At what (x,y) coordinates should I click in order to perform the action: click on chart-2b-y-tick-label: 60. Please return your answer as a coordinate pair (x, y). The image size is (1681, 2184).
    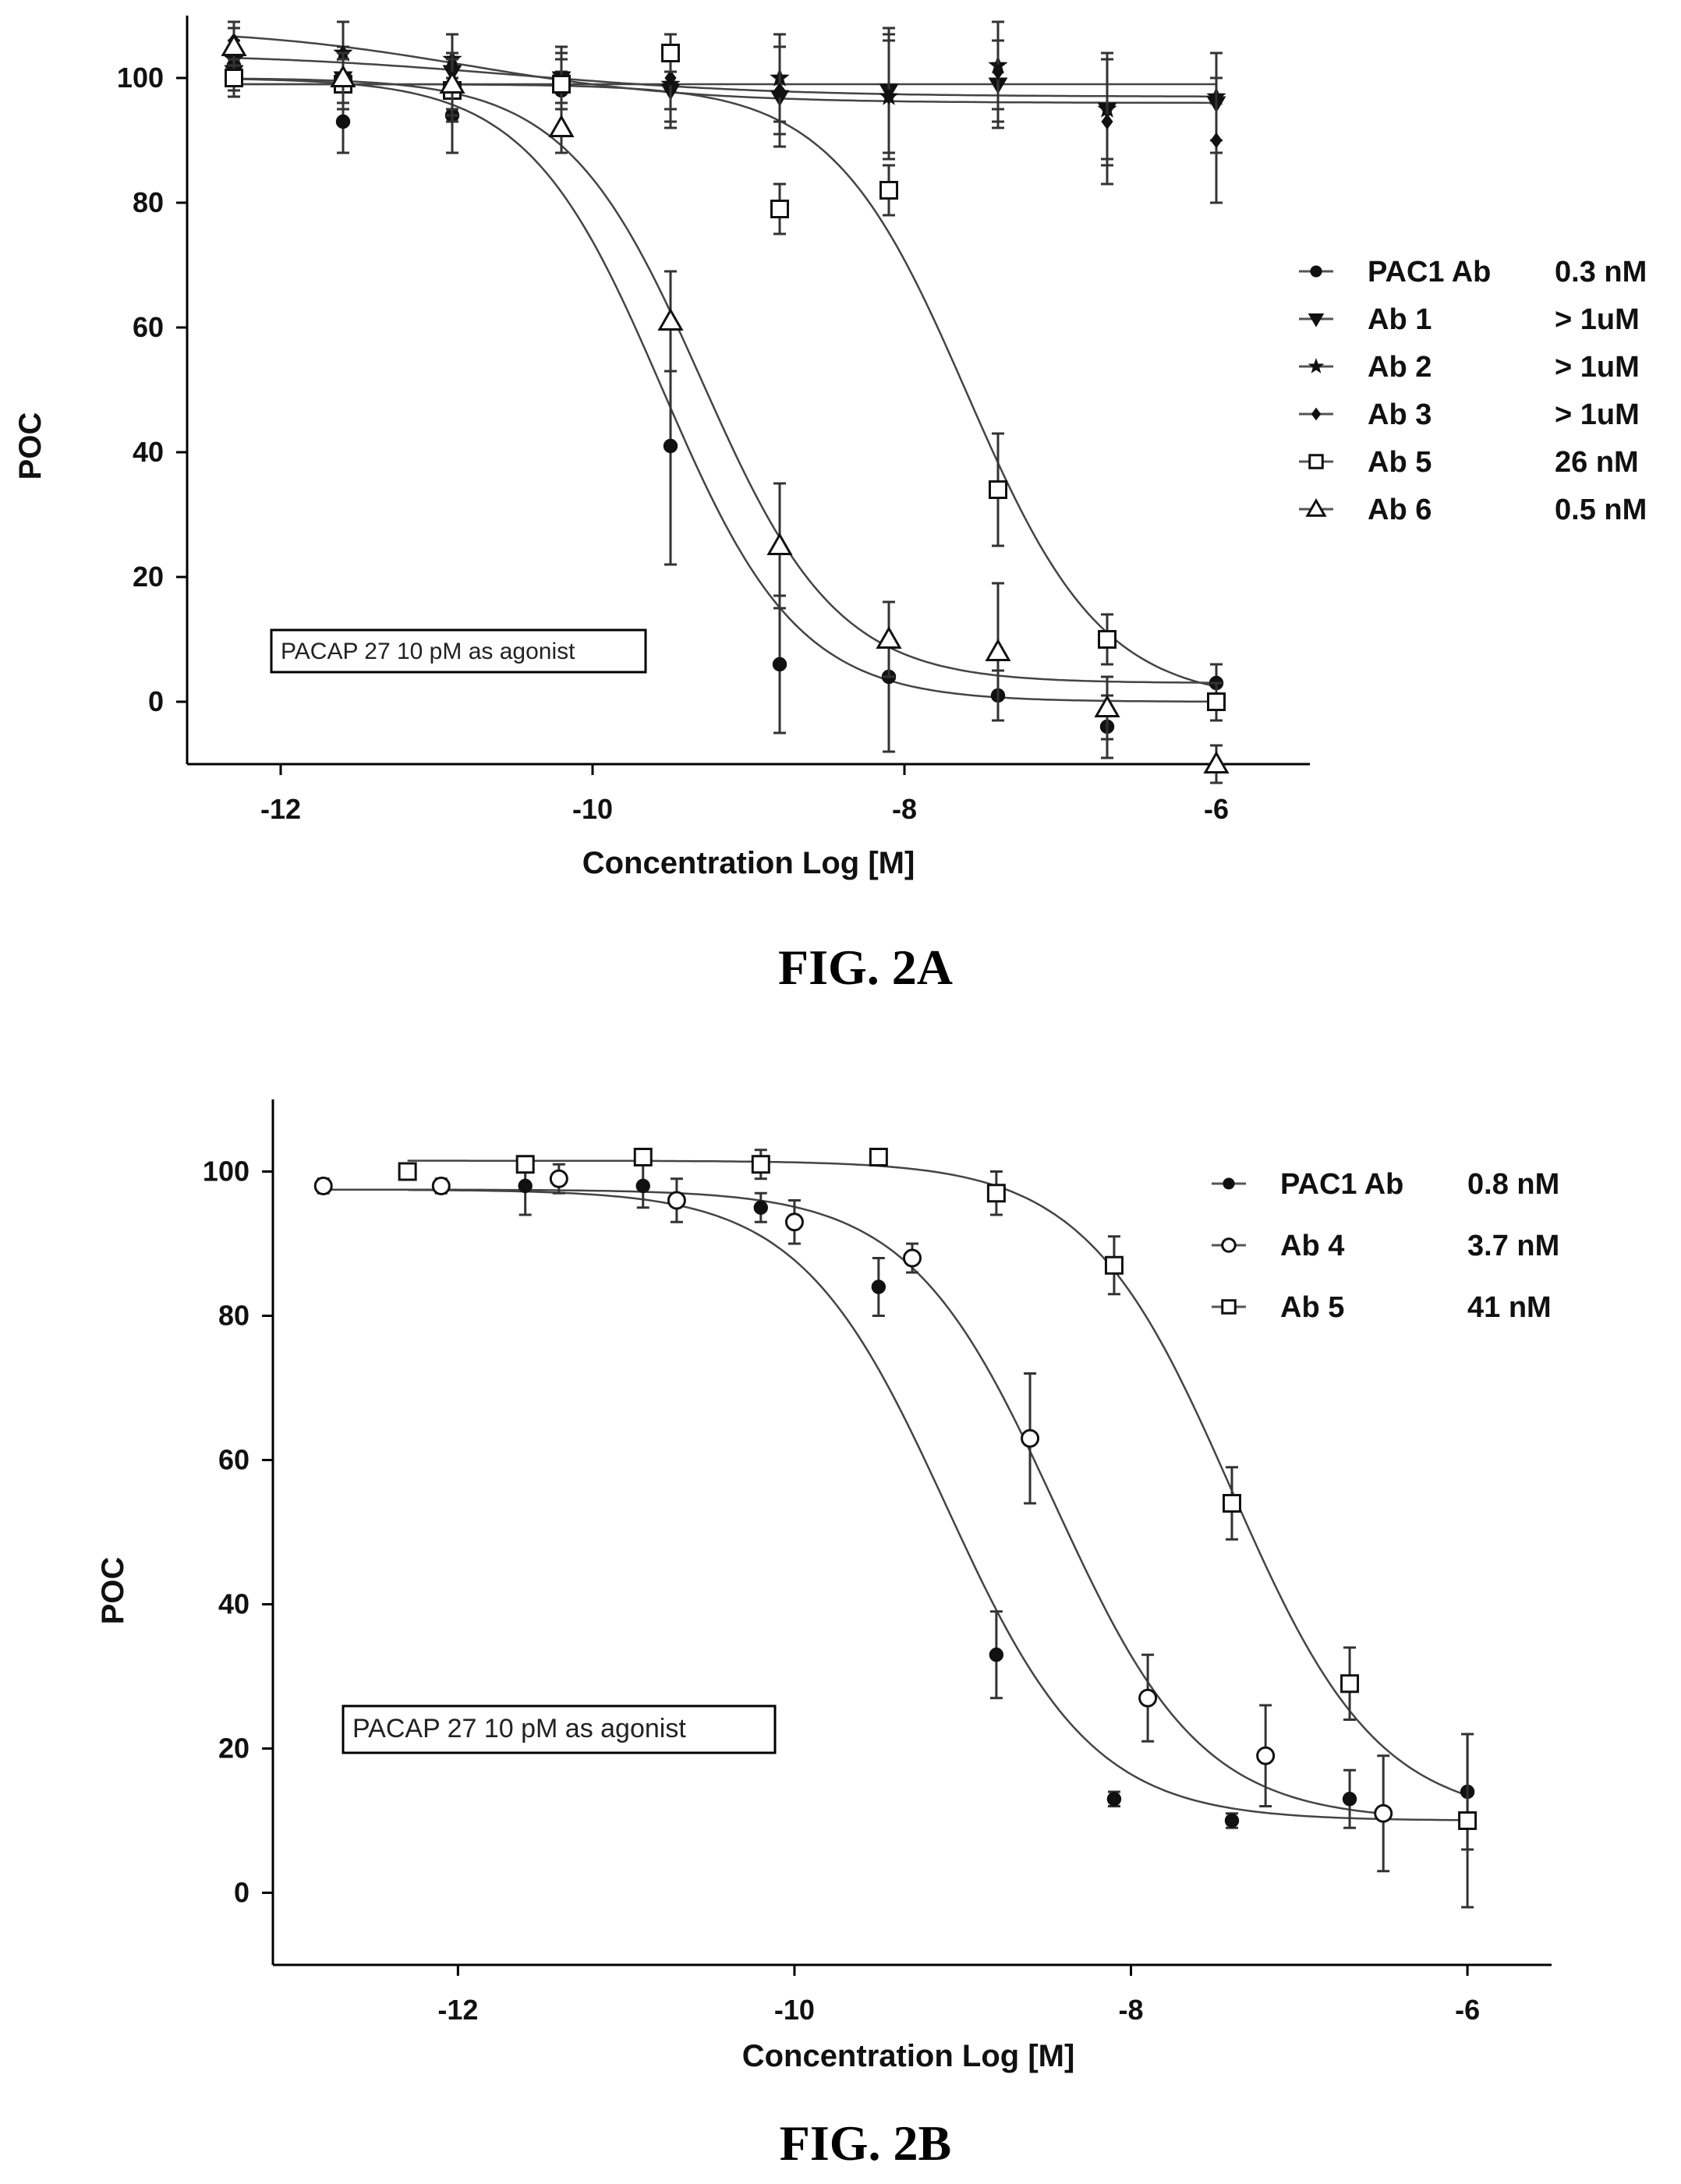
    Looking at the image, I should click on (233, 1460).